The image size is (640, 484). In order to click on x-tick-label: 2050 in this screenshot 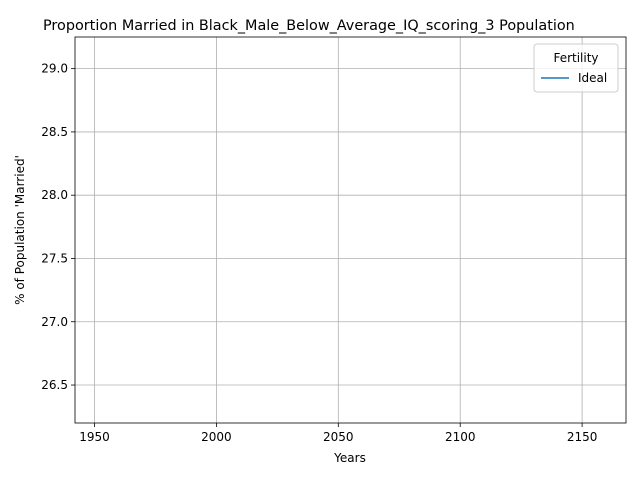, I will do `click(338, 437)`.